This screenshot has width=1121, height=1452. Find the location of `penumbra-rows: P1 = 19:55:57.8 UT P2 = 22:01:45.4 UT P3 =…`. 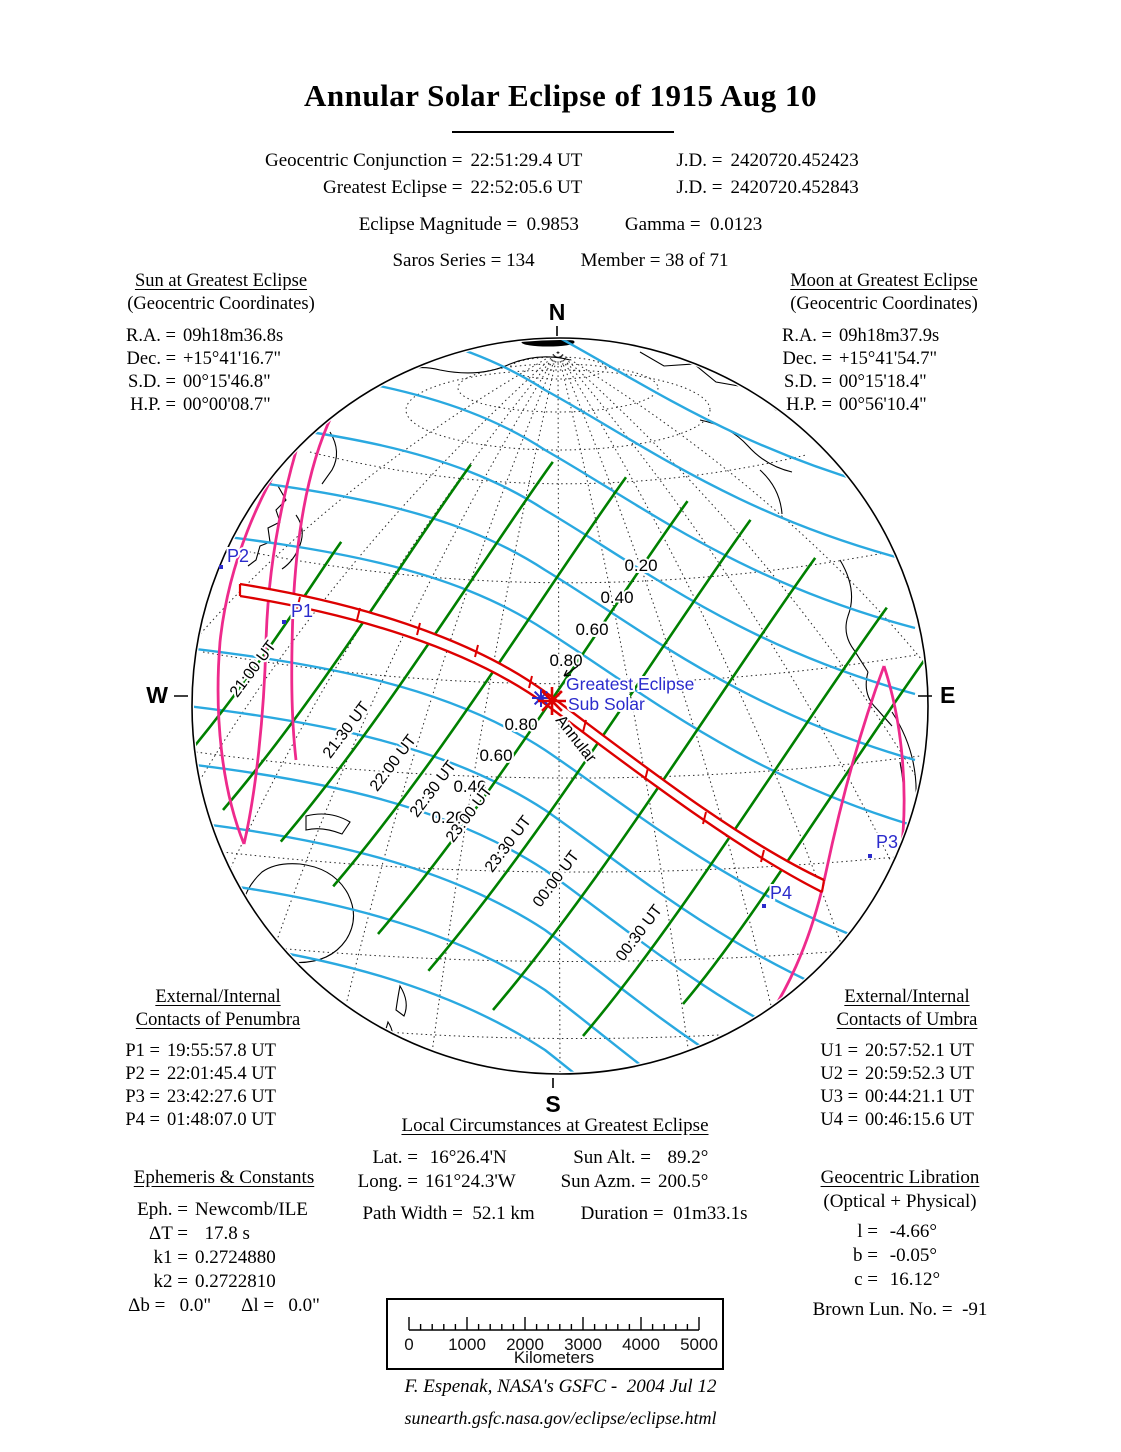

penumbra-rows: P1 = 19:55:57.8 UT P2 = 22:01:45.4 UT P3 =… is located at coordinates (218, 1086).